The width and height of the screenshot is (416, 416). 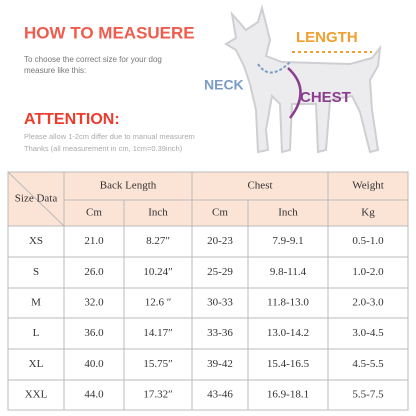 I want to click on cell-text: 32.0, so click(x=94, y=303).